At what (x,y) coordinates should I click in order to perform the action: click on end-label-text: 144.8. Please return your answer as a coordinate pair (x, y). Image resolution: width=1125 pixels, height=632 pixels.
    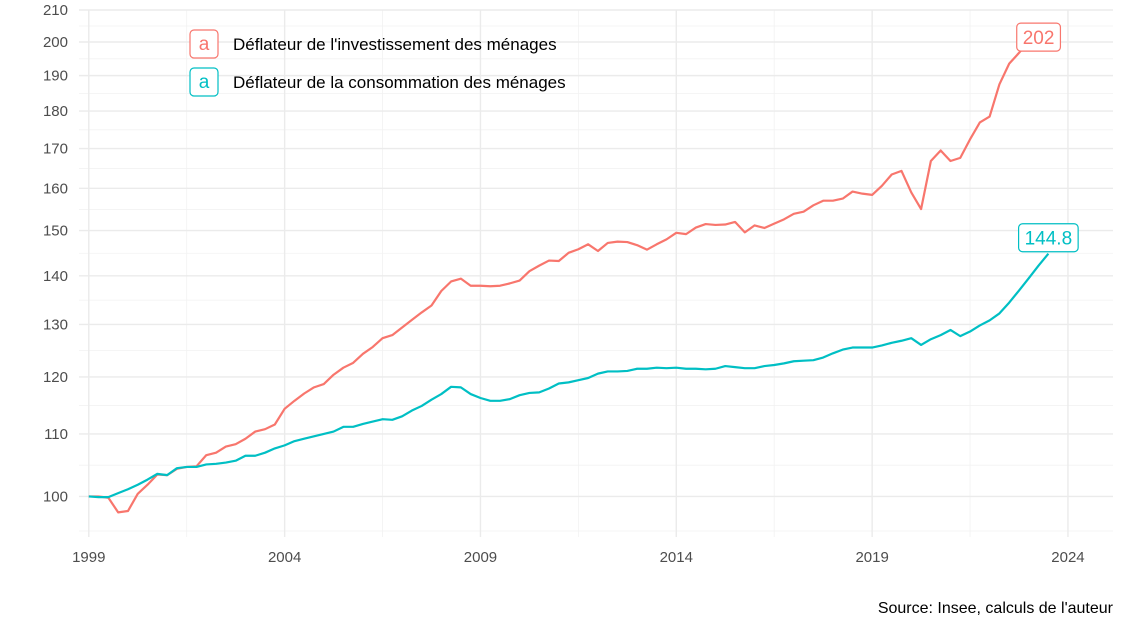
    Looking at the image, I should click on (1049, 239).